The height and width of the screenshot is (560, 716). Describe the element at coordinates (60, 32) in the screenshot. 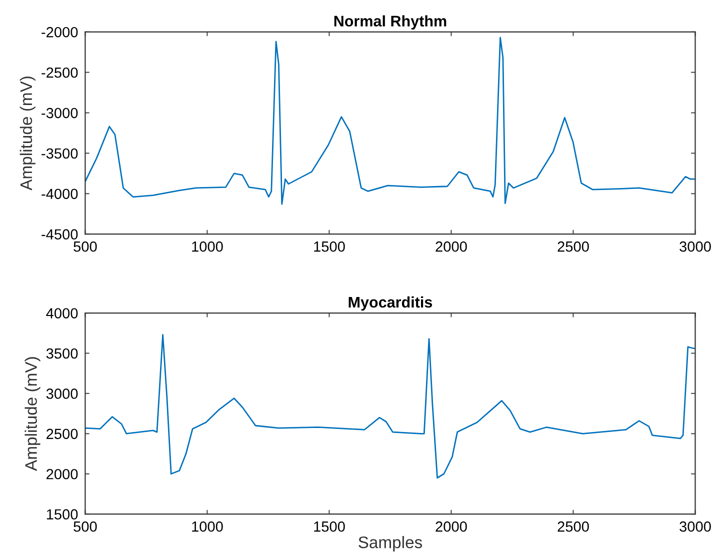

I see `y-tick-label: -2000` at that location.